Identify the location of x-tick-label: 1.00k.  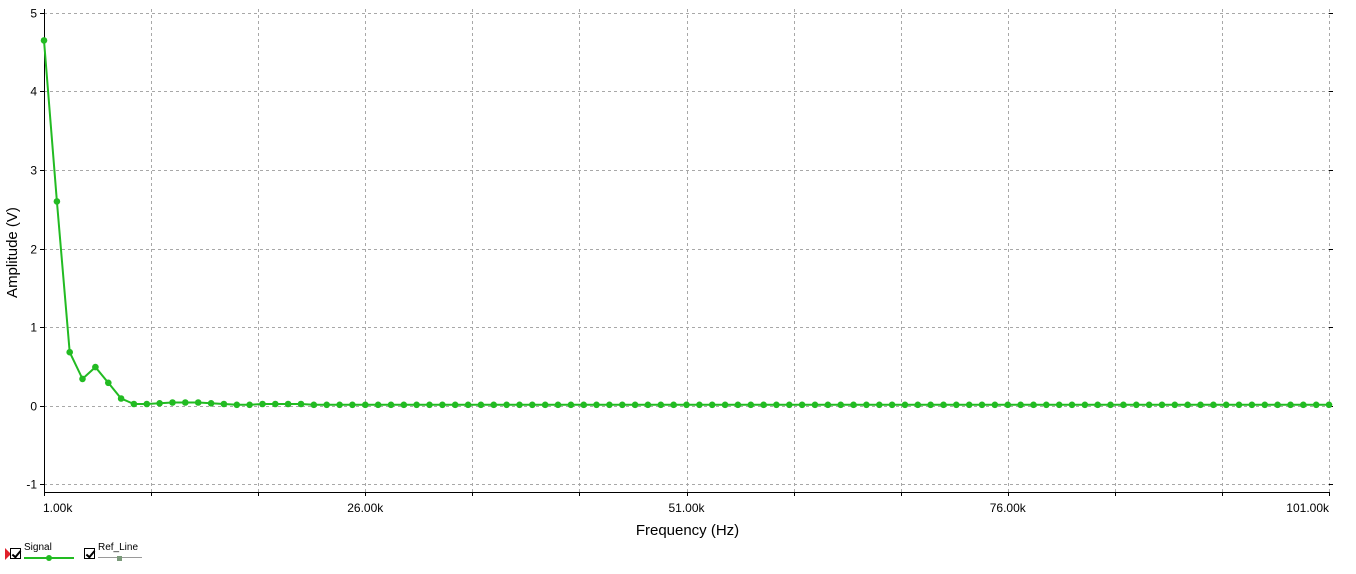
(58, 508).